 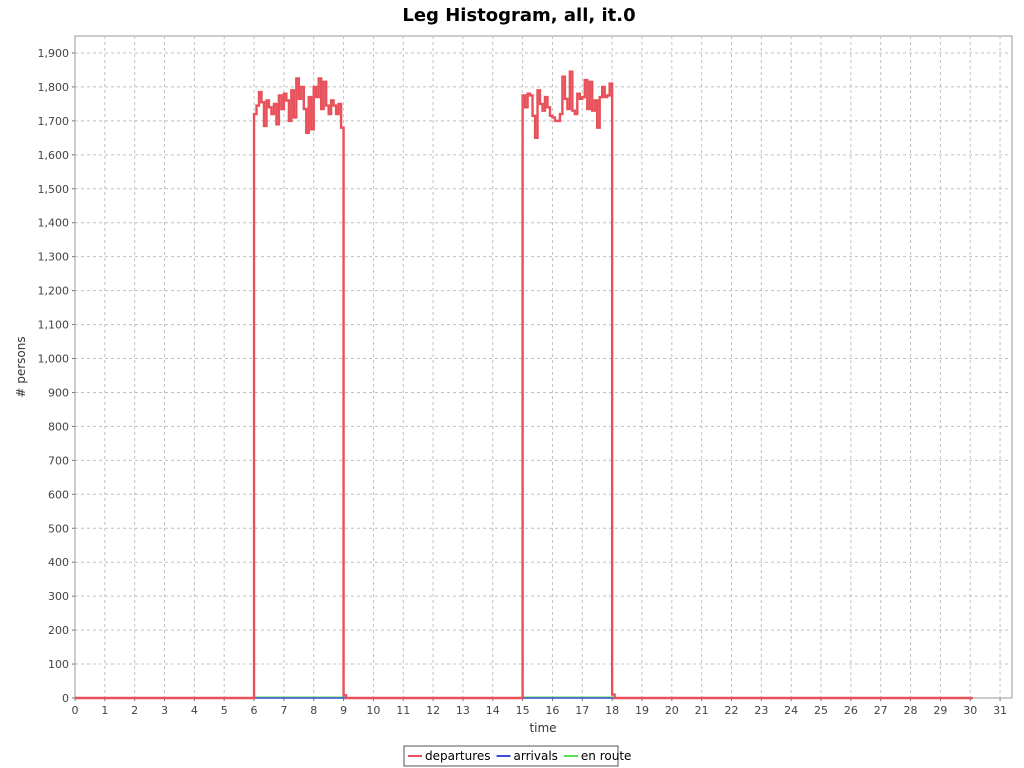 What do you see at coordinates (881, 710) in the screenshot?
I see `x-tick-label: 27` at bounding box center [881, 710].